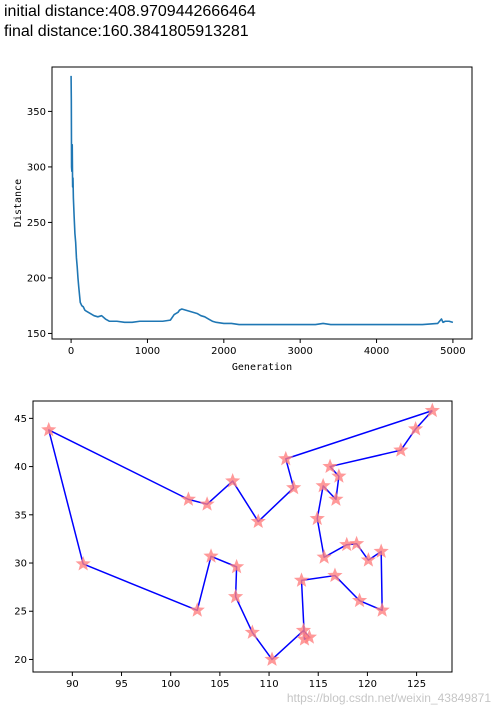  Describe the element at coordinates (36, 278) in the screenshot. I see `distance-y-tick-label: 200` at that location.